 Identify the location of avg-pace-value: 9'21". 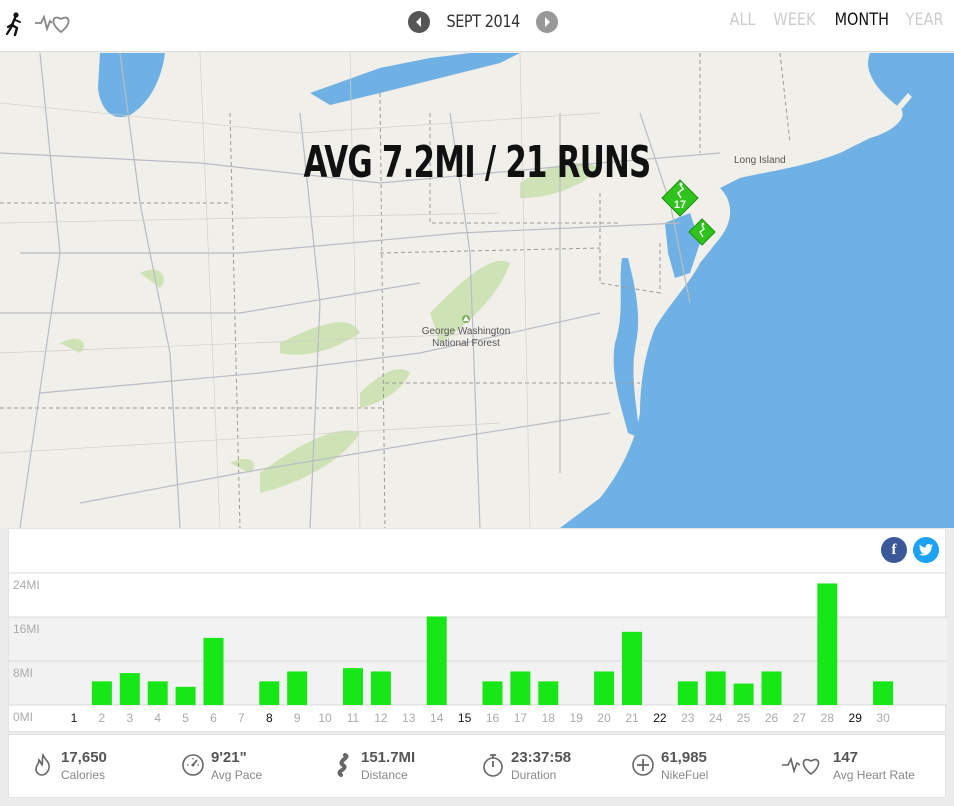
(229, 757).